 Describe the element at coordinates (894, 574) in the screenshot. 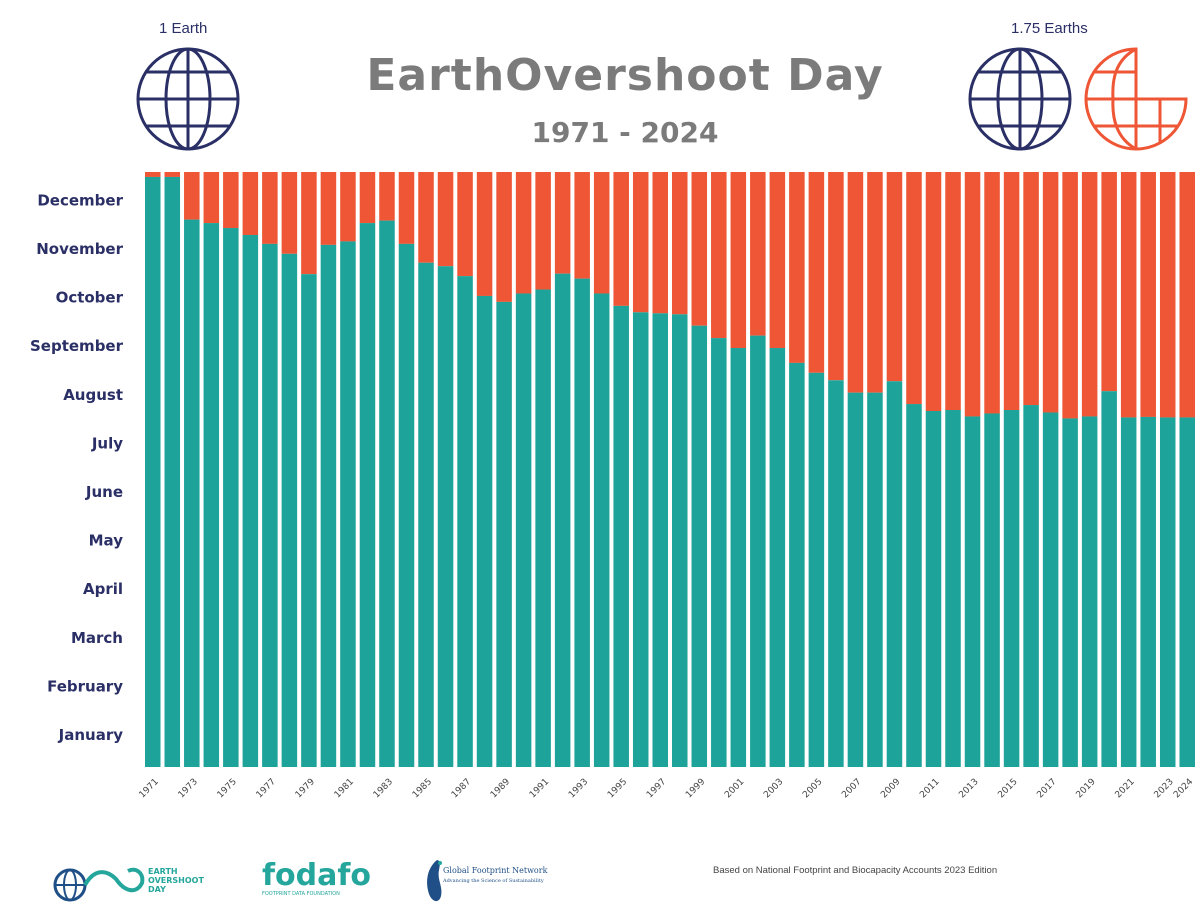

I see `bar-before-overshoot-2009` at that location.